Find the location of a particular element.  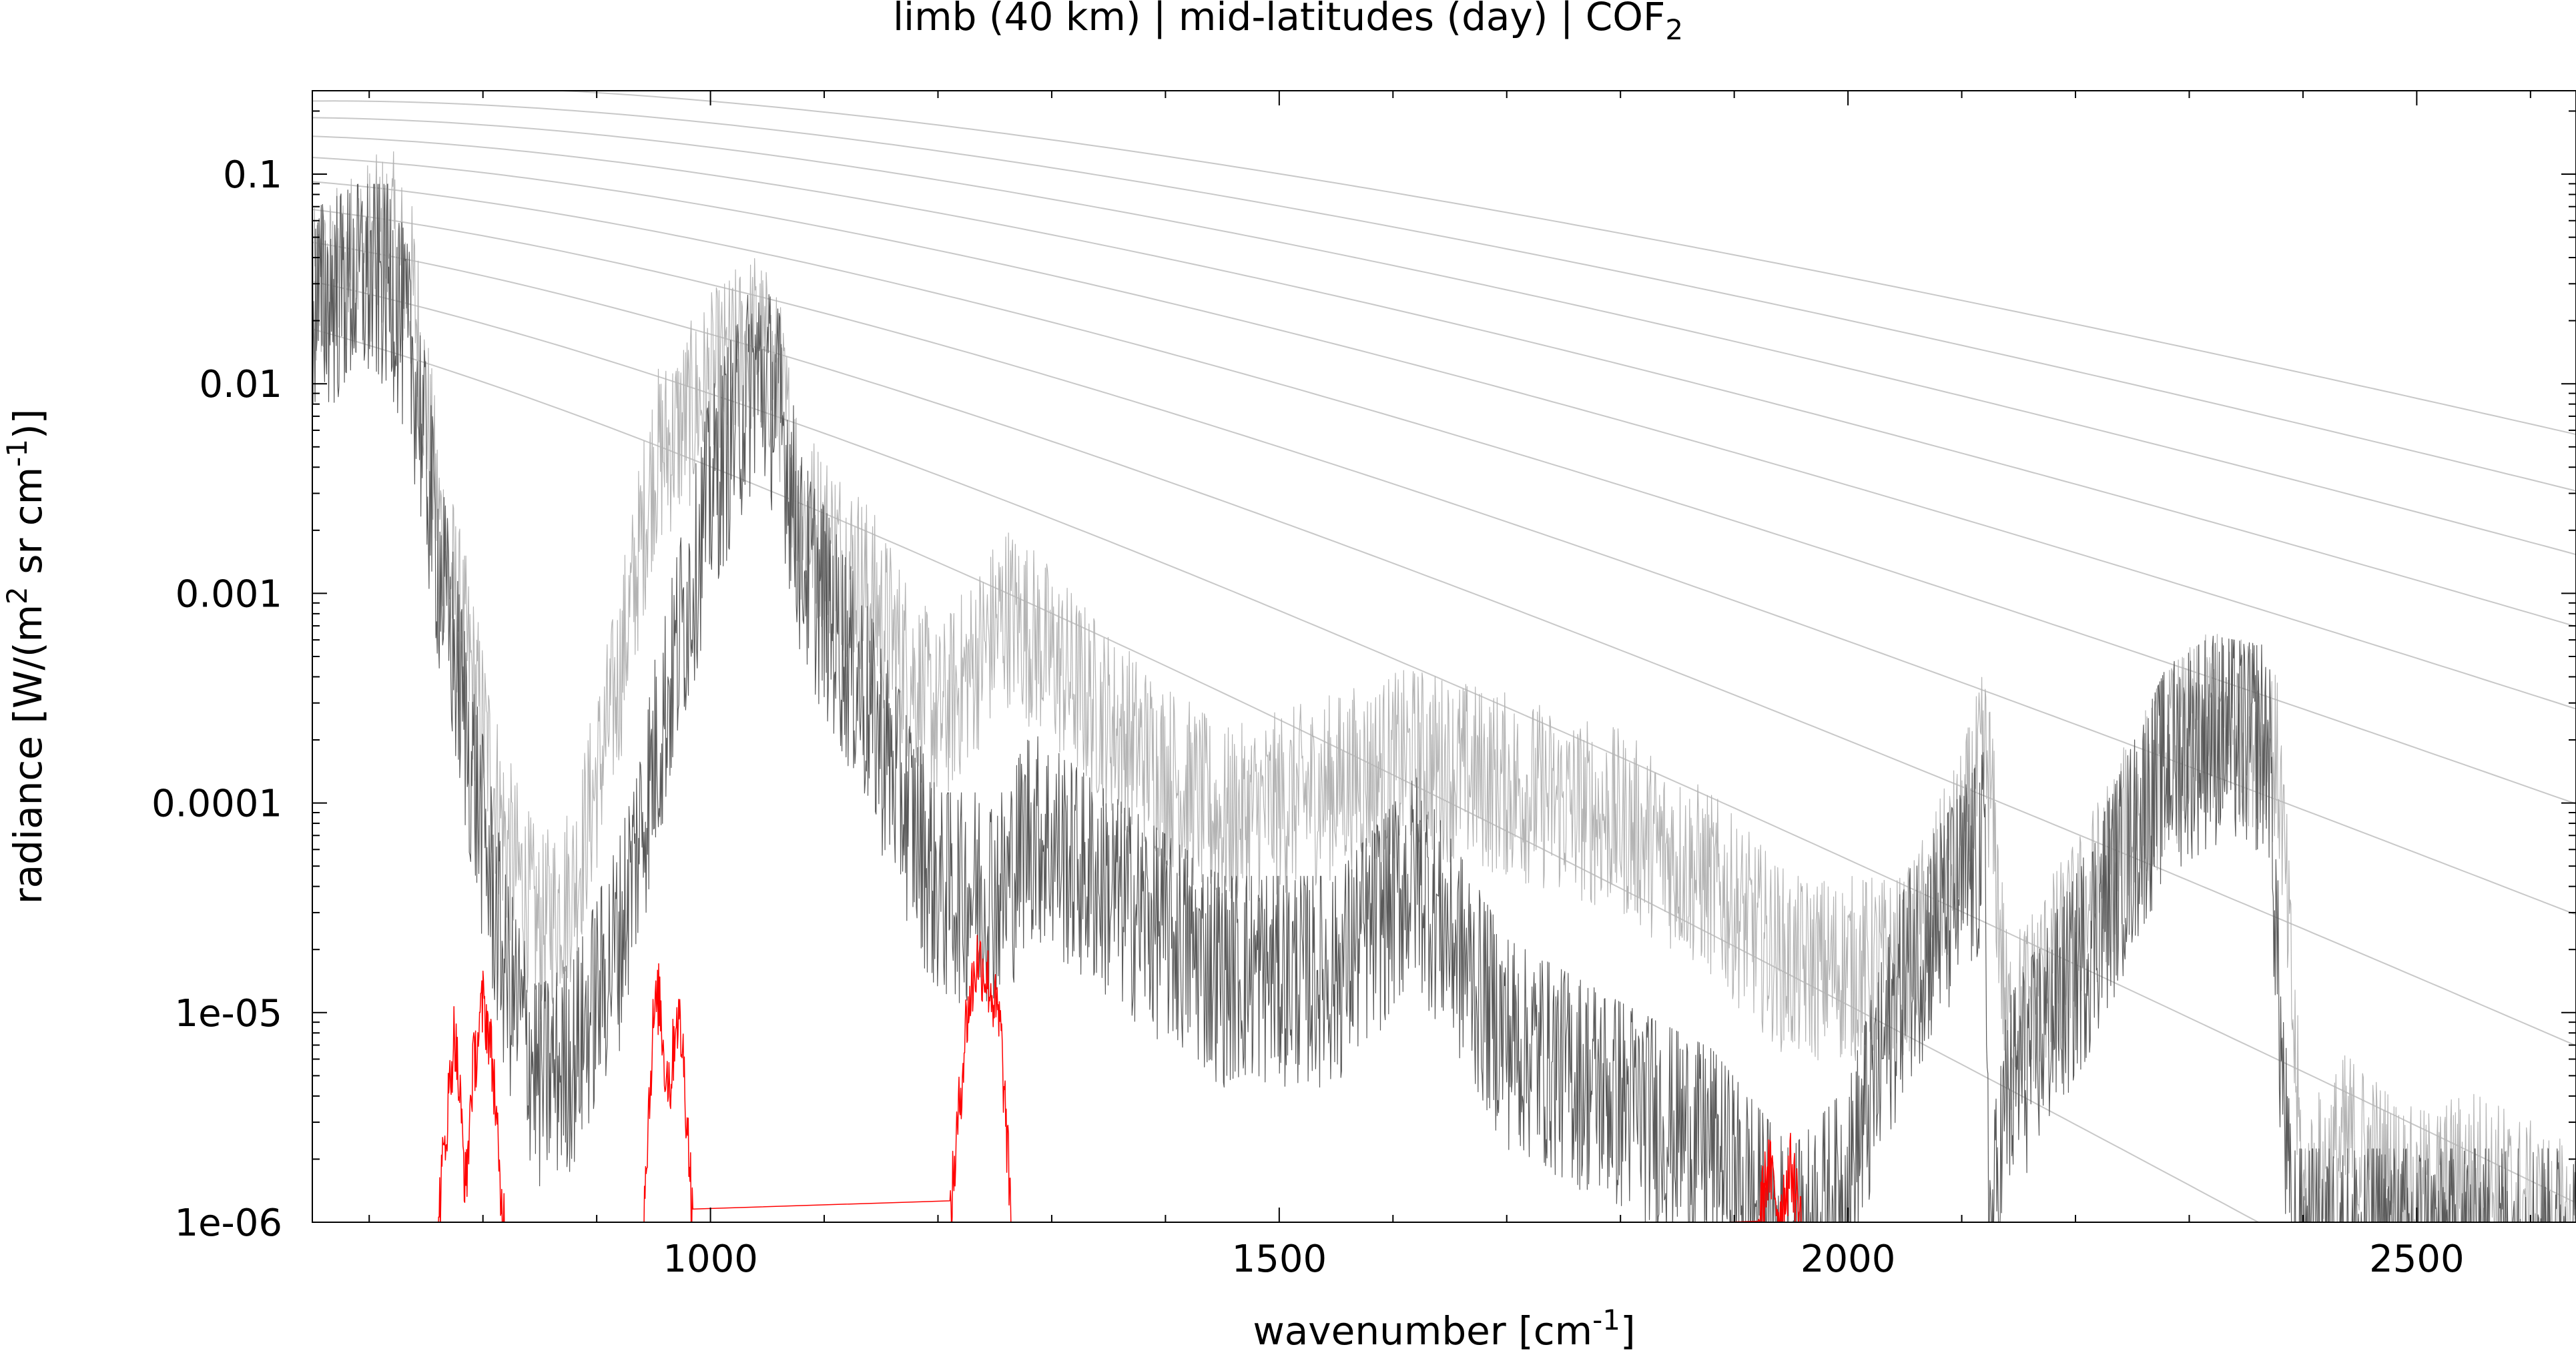

y-tick-label: 1e-06 is located at coordinates (228, 1223).